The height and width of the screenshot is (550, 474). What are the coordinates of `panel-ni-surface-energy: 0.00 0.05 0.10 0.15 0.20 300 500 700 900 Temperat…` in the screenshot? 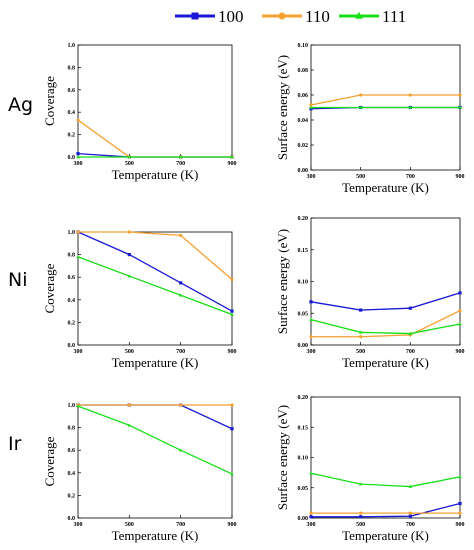 It's located at (370, 293).